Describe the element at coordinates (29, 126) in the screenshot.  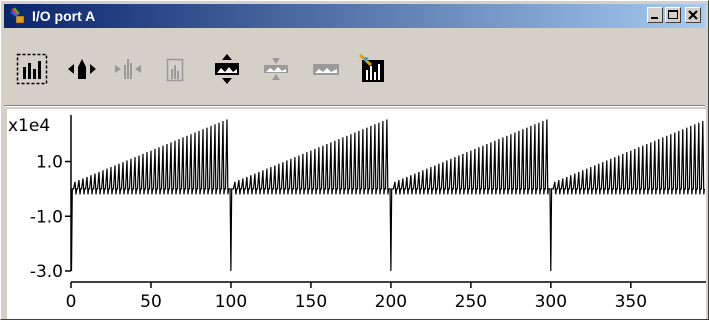
I see `y-scale-label: x1e4` at that location.